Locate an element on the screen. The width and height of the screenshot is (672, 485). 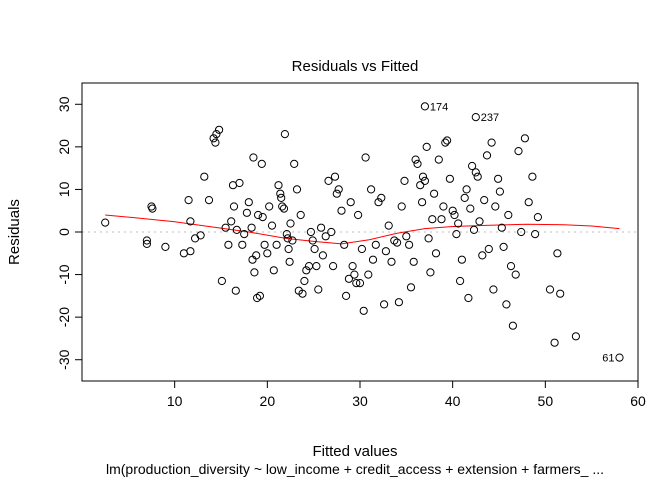
x-tick-label: 40 is located at coordinates (453, 401).